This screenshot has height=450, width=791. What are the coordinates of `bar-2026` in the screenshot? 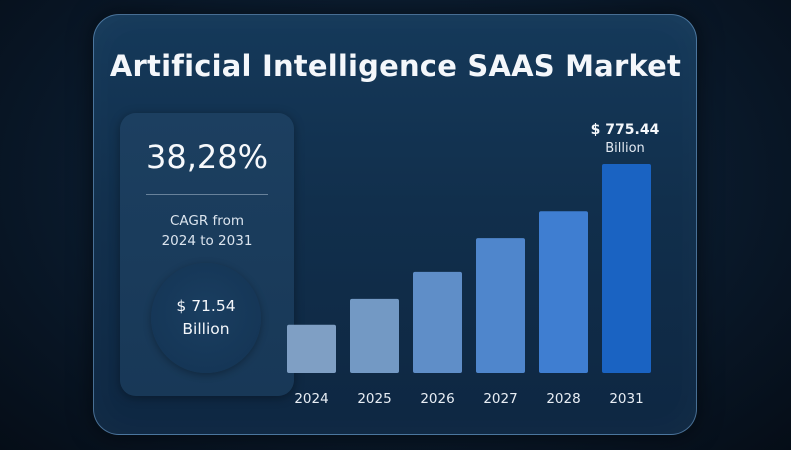 It's located at (437, 322).